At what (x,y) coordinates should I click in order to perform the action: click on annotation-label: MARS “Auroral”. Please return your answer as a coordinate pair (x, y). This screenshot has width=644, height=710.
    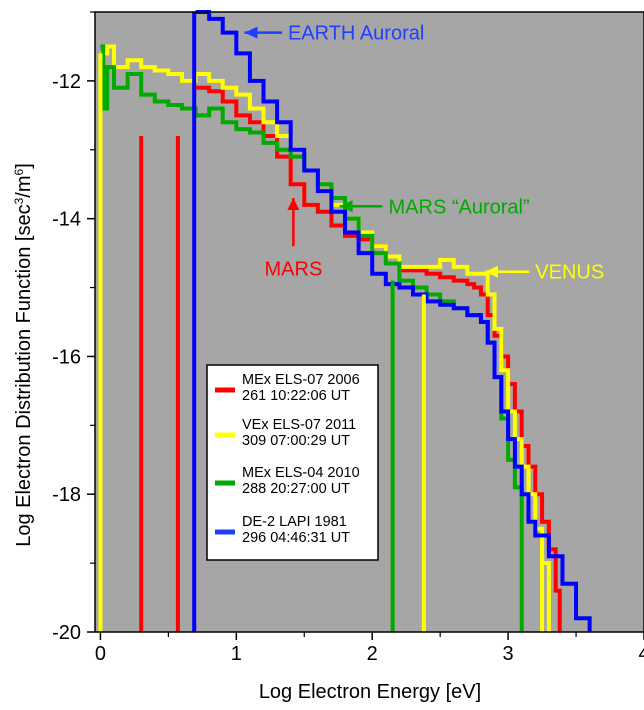
    Looking at the image, I should click on (459, 207).